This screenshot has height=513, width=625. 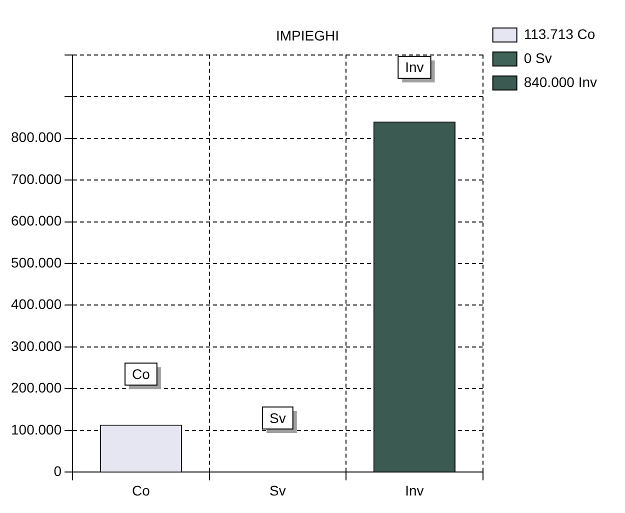 I want to click on x-tick-label: Co, so click(x=141, y=490).